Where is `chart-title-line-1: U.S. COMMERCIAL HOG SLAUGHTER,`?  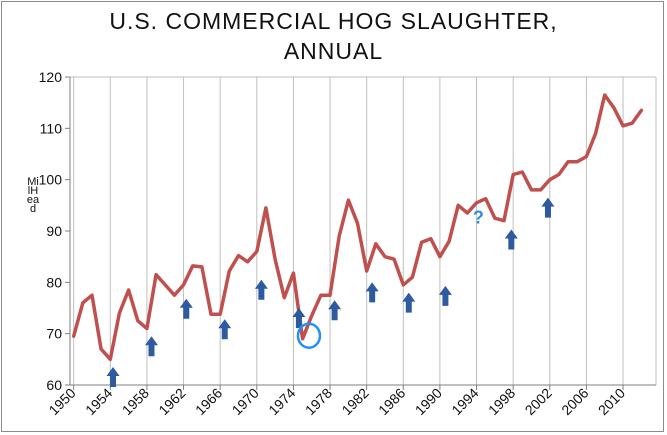
chart-title-line-1: U.S. COMMERCIAL HOG SLAUGHTER, is located at coordinates (333, 21).